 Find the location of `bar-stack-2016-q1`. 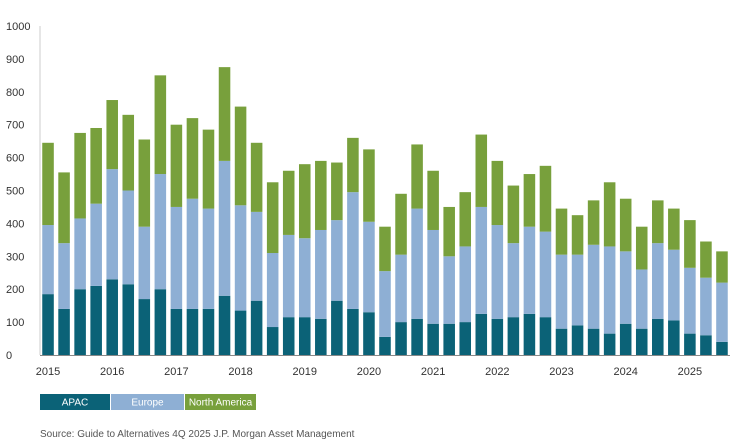

bar-stack-2016-q1 is located at coordinates (112, 227).